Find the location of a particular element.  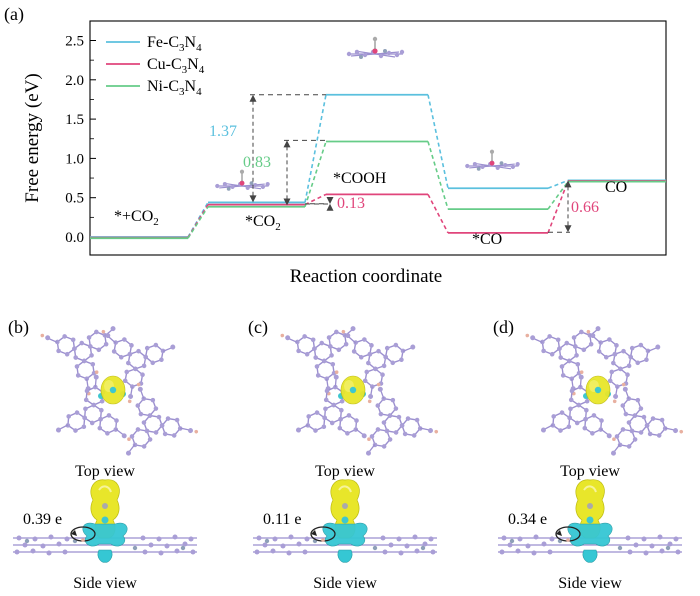

co-adsorbed-structure-image is located at coordinates (492, 160).